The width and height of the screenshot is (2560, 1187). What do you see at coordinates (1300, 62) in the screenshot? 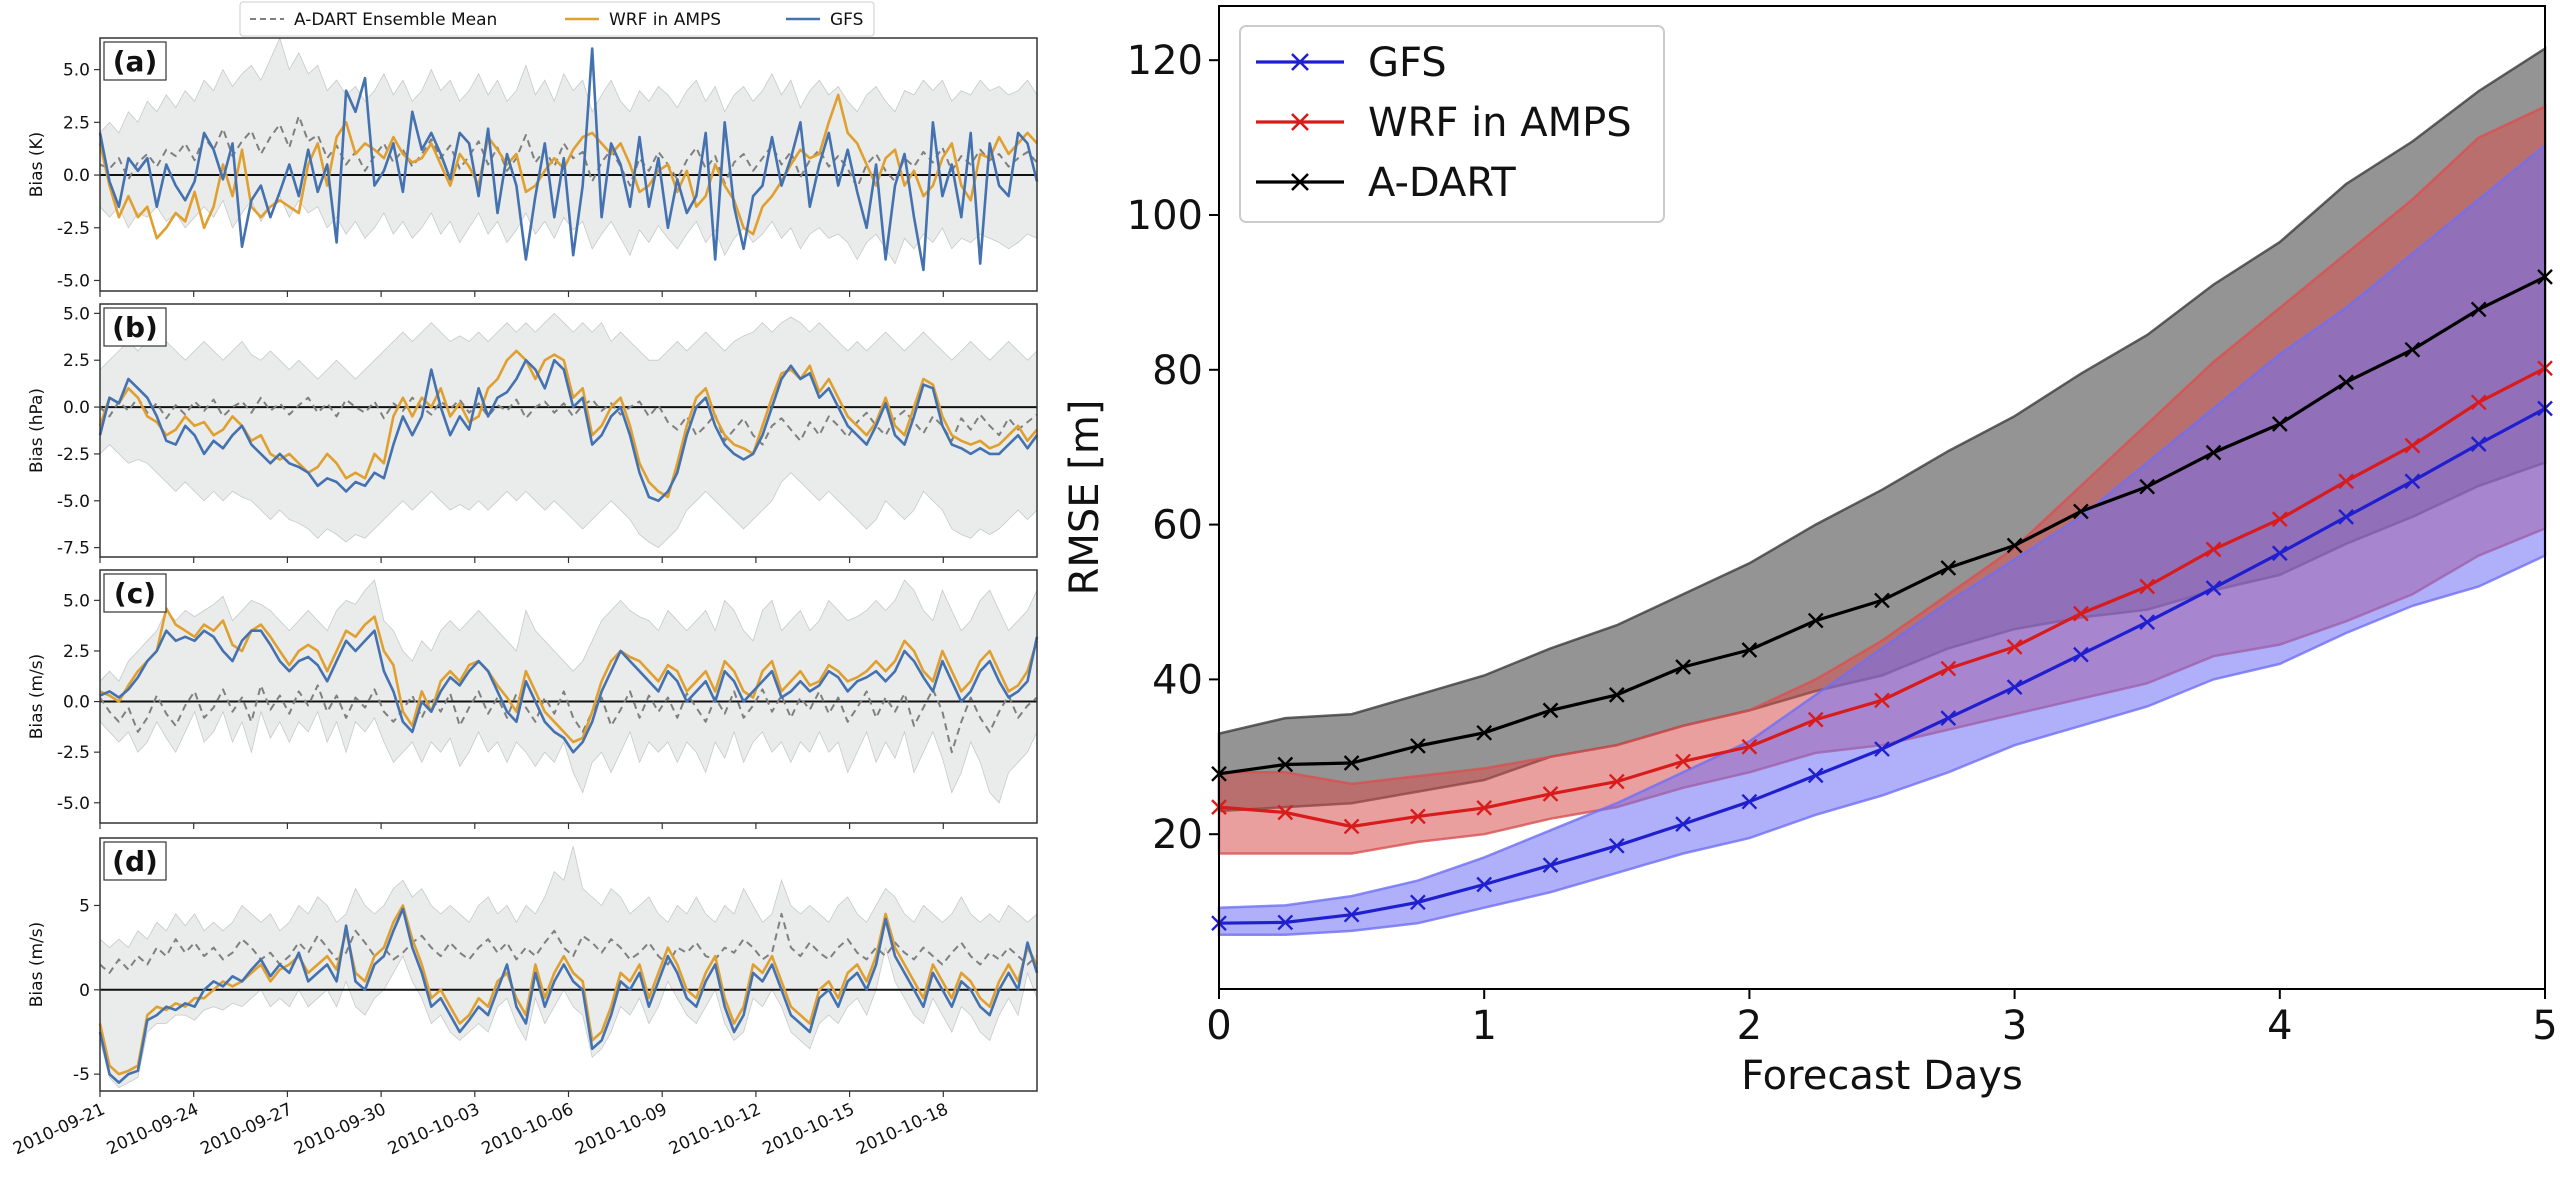
I see `legend-marker-gfs` at bounding box center [1300, 62].